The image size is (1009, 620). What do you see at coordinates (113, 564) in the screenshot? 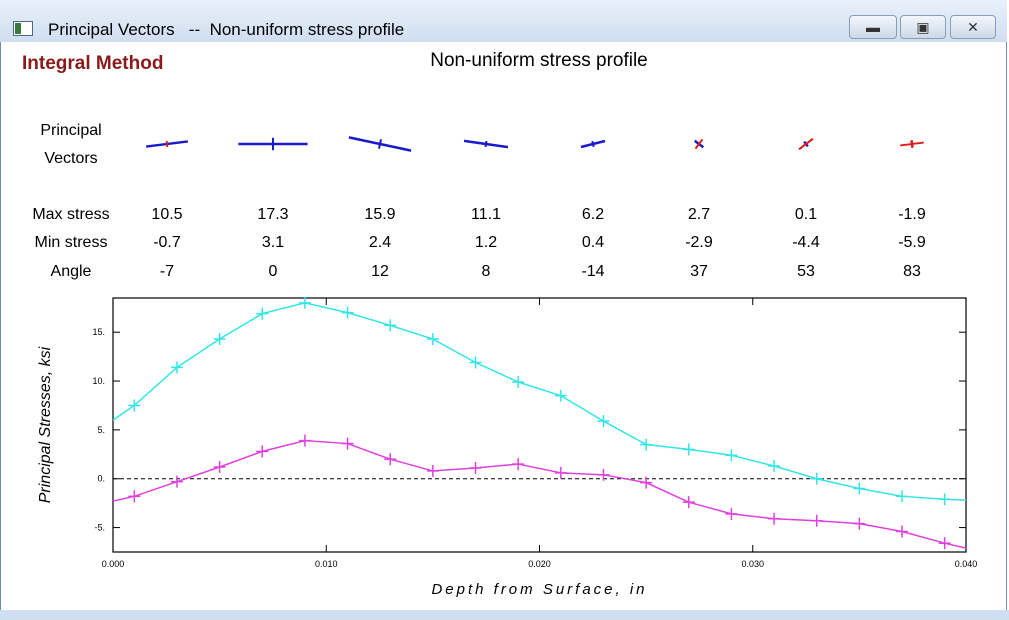
I see `x-tick-label: 0.000` at bounding box center [113, 564].